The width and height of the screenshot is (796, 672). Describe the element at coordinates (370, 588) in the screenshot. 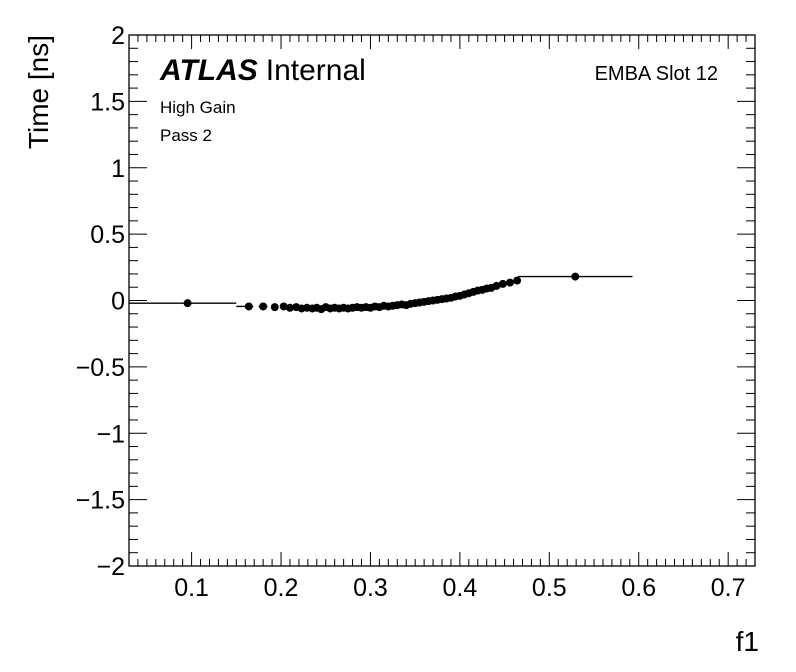

I see `x-tick-label: 0.3` at that location.